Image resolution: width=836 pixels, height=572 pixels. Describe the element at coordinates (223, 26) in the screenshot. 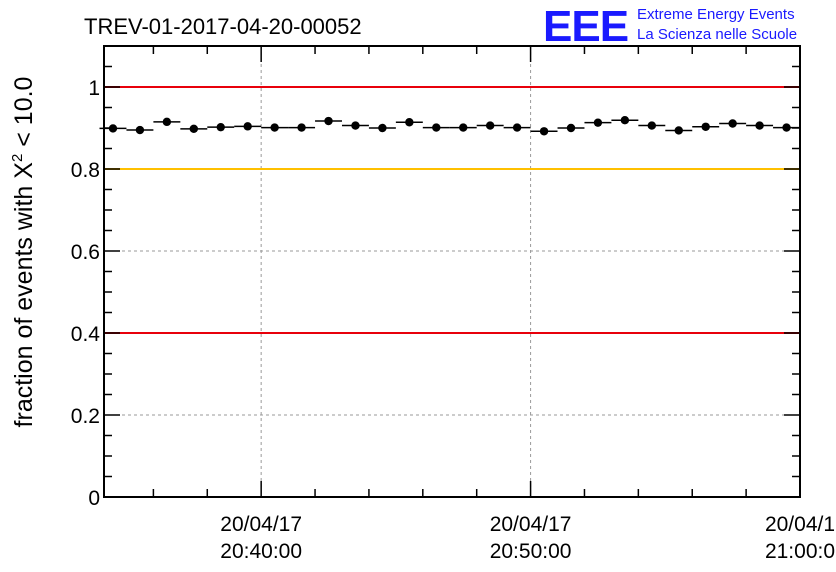

I see `chart-title: TREV-01-2017-04-20-00052` at that location.